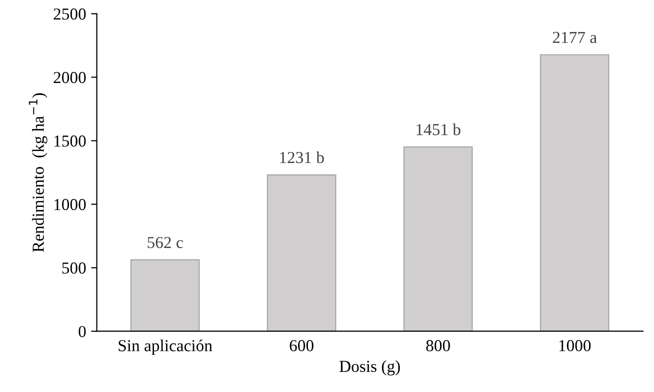 This screenshot has height=392, width=654. Describe the element at coordinates (70, 78) in the screenshot. I see `y-tick-label: 2000` at that location.